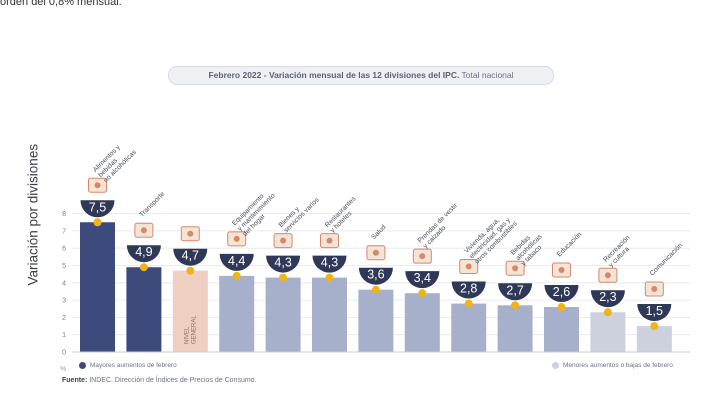  I want to click on value-label: 4,7, so click(190, 256).